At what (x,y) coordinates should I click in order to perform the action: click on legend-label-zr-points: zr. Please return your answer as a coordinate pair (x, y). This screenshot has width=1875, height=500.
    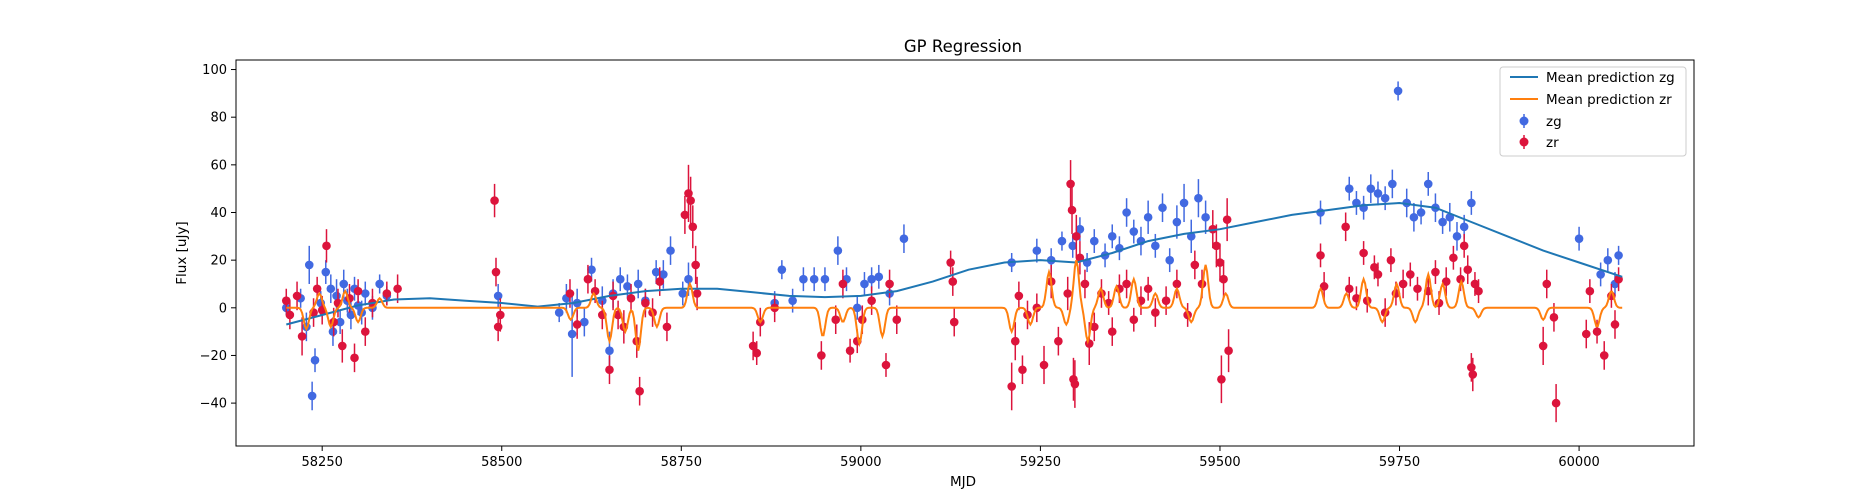
    Looking at the image, I should click on (1552, 143).